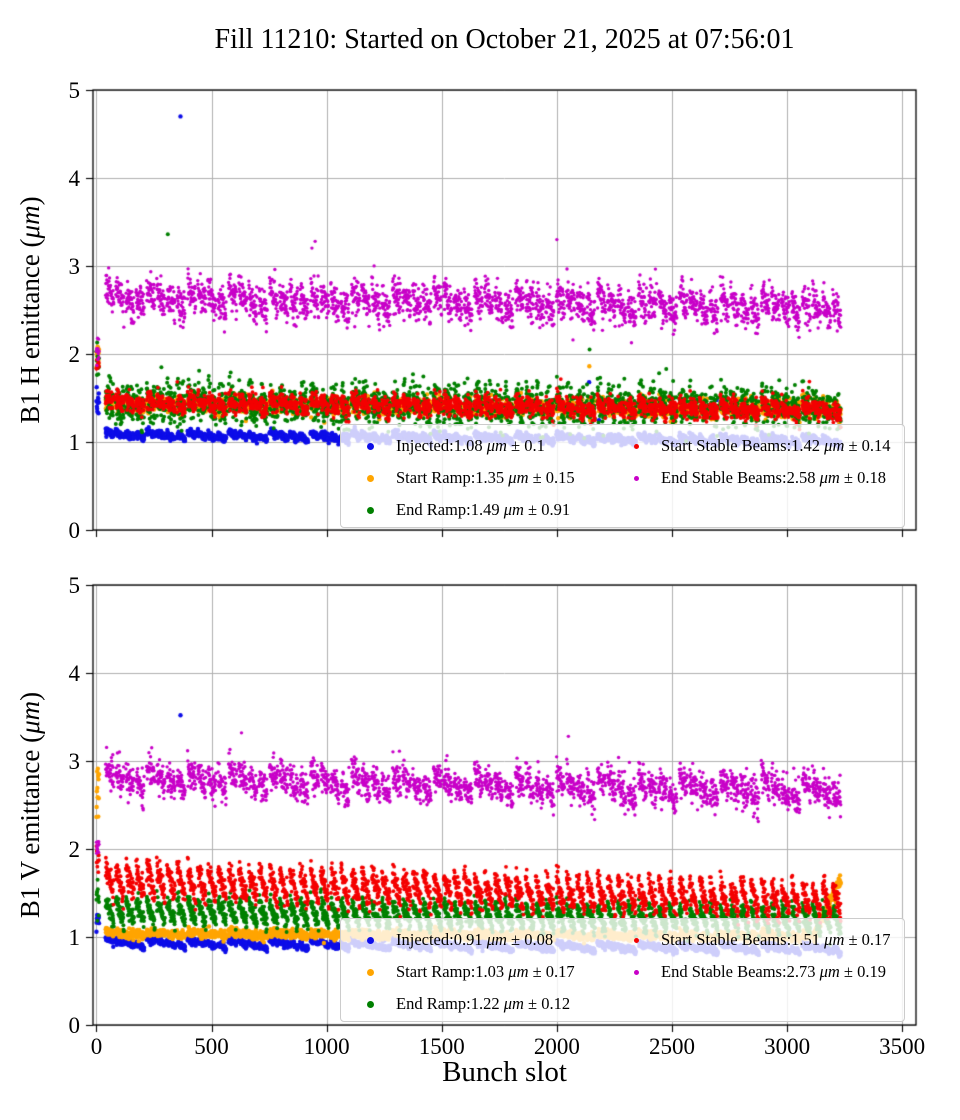  I want to click on legend-item-label: End Ramp:1.49 μm ± 0.91, so click(483, 509).